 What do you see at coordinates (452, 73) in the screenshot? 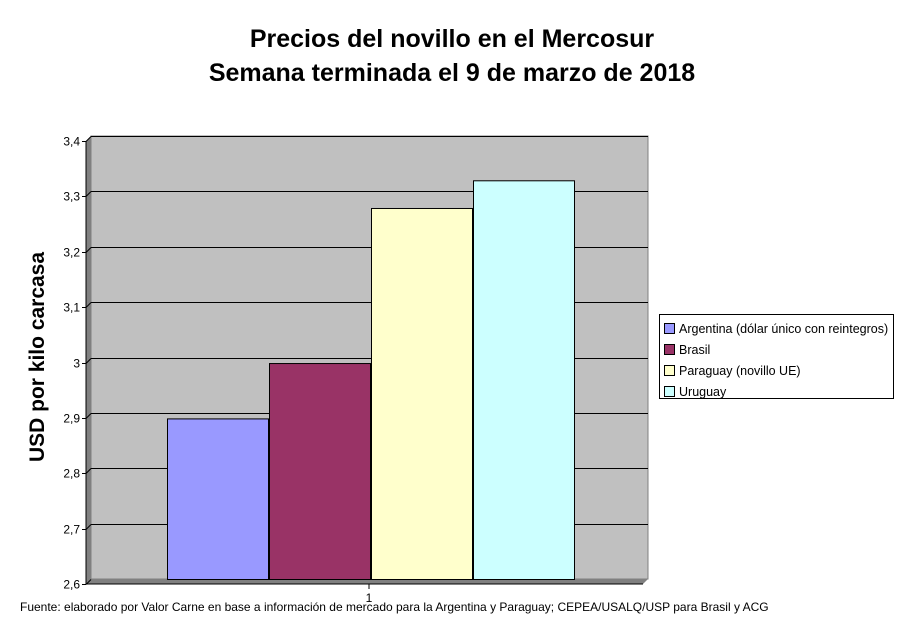
I see `chart-title-line2: Semana terminada el 9 de marzo de 2018` at bounding box center [452, 73].